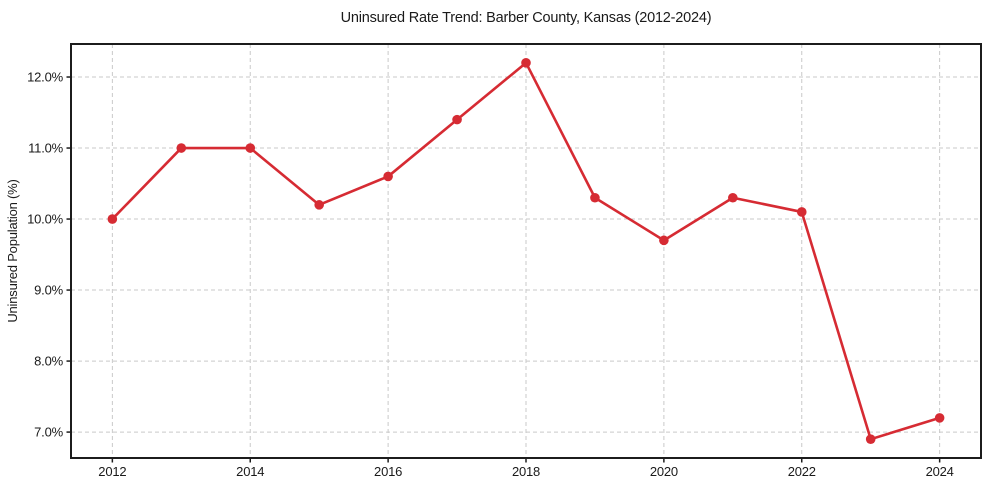  I want to click on data-point-2016, so click(388, 176).